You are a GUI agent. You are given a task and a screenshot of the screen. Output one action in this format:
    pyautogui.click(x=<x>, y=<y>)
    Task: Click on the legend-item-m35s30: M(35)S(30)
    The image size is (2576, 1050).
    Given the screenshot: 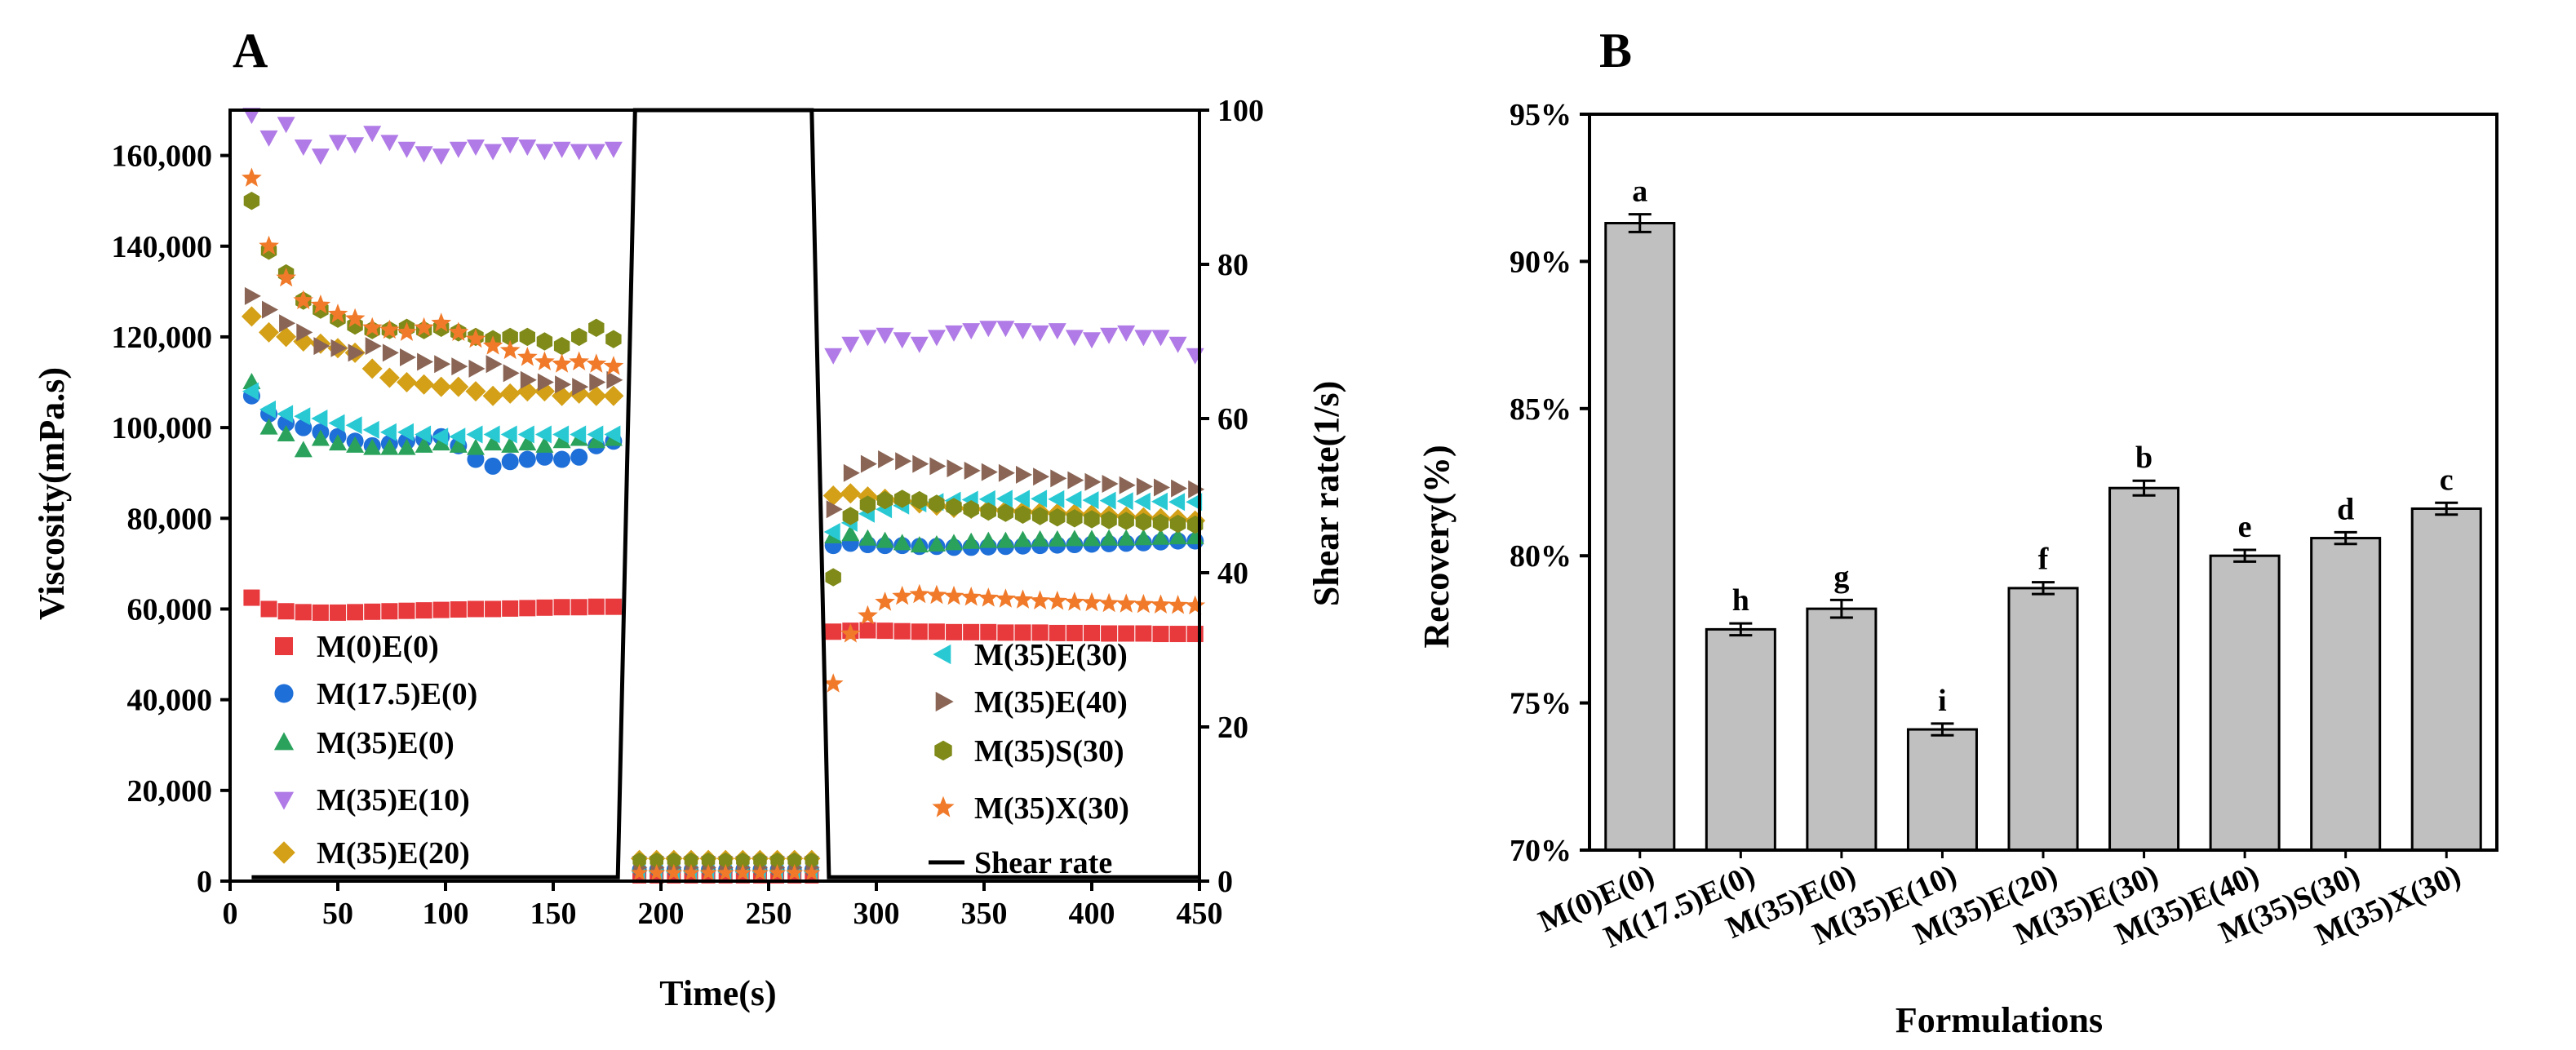 What is the action you would take?
    pyautogui.click(x=1029, y=751)
    